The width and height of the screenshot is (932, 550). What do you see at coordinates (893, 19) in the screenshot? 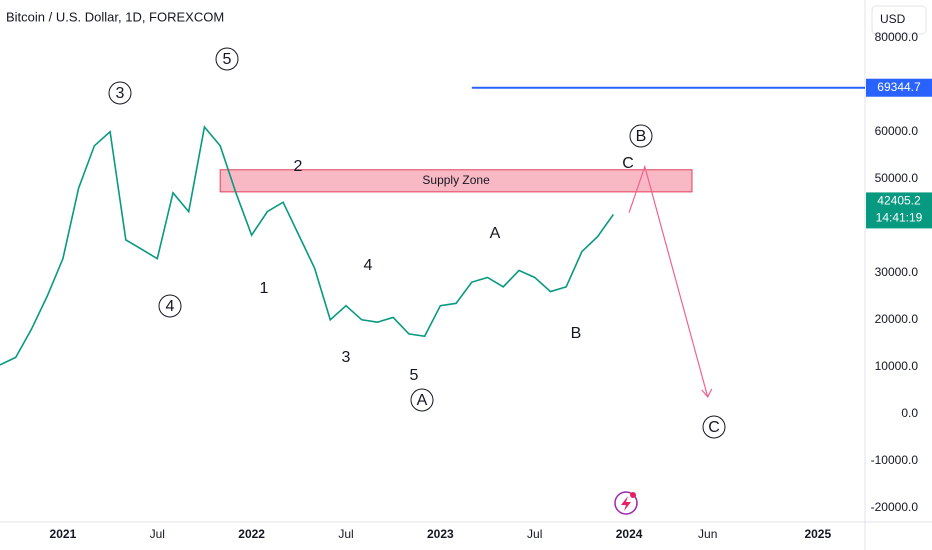
I see `currency-label: USD` at bounding box center [893, 19].